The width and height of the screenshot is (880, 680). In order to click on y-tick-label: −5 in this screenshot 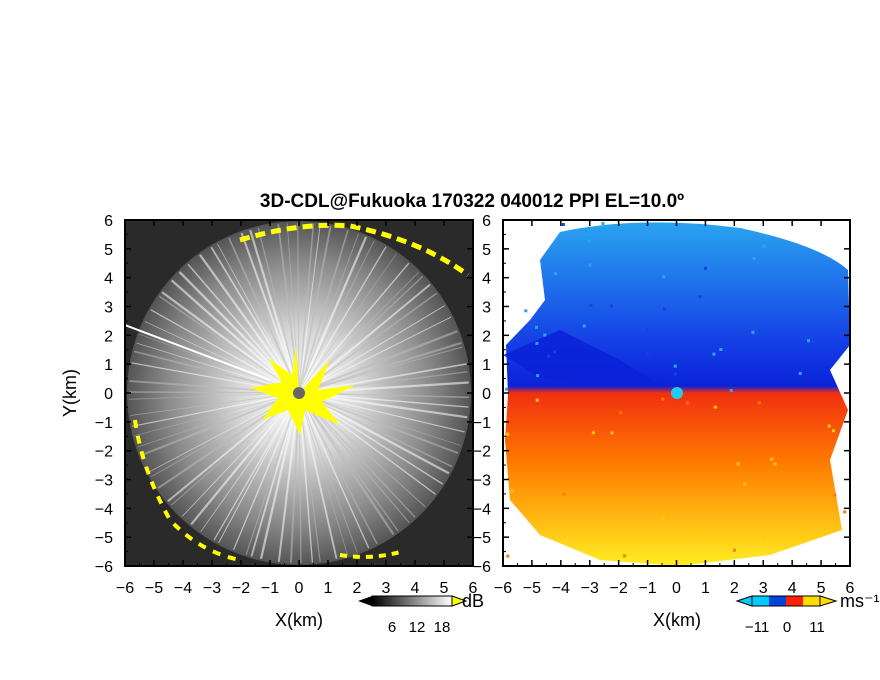, I will do `click(104, 538)`.